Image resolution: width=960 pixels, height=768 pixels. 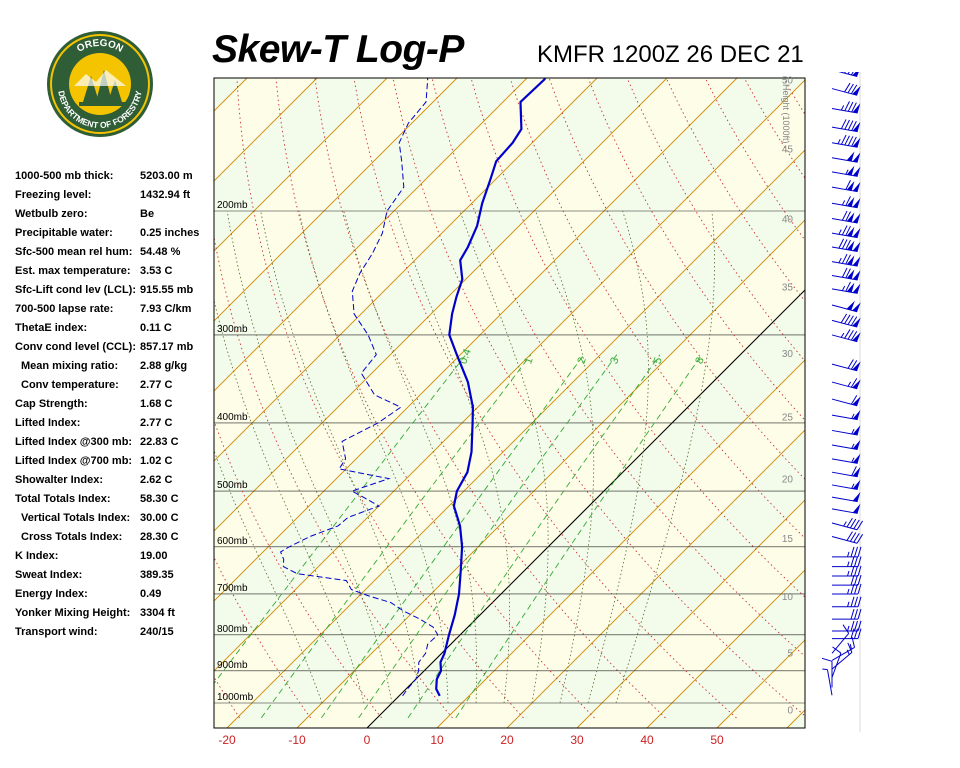 I want to click on isotherm, so click(x=725, y=648).